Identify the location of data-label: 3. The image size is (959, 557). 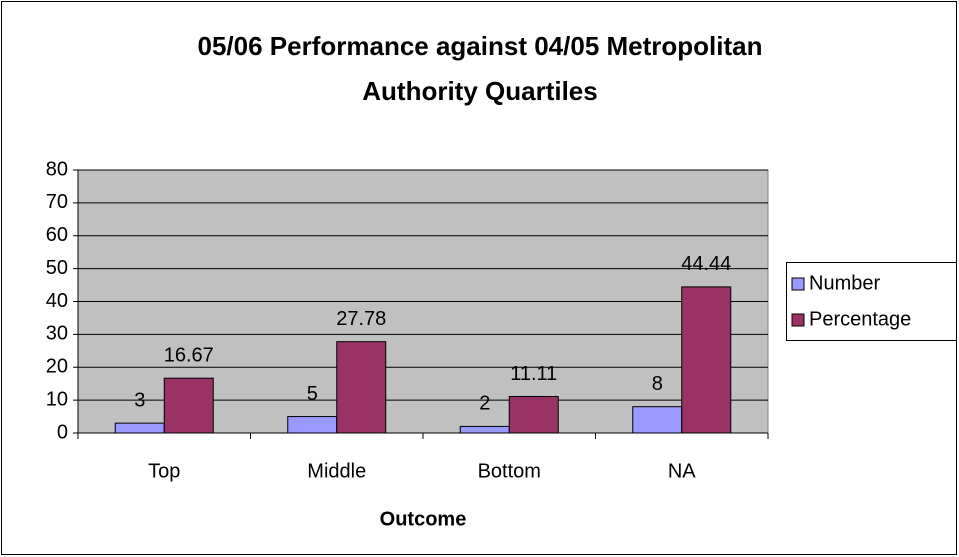
(139, 400).